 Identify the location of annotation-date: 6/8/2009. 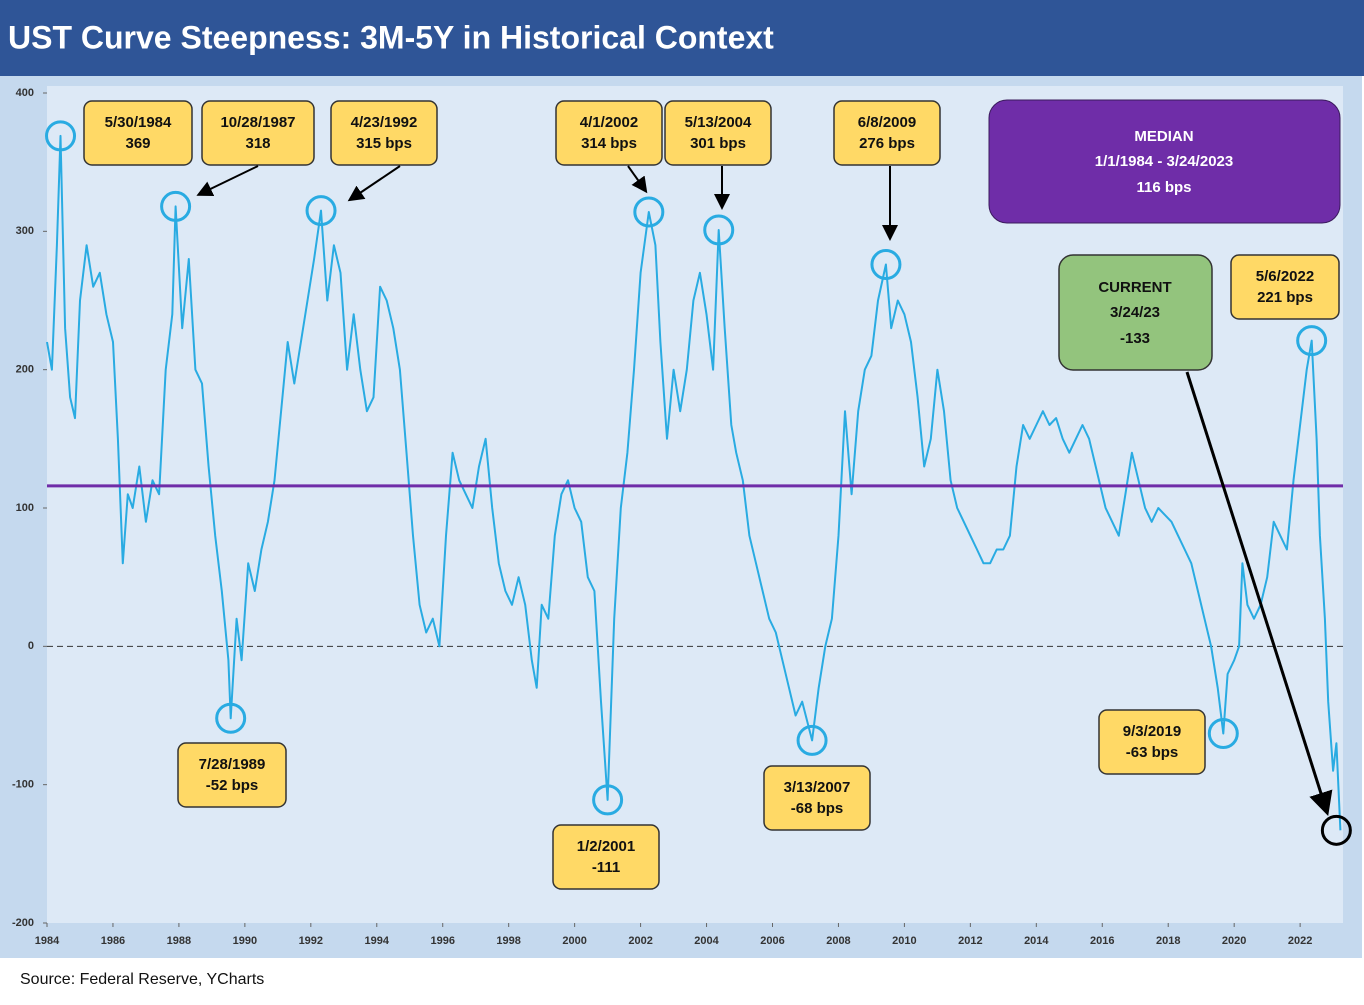
(887, 122).